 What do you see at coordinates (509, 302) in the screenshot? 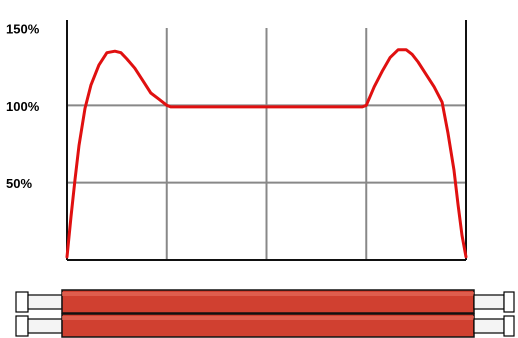
I see `tube-top-right-cap` at bounding box center [509, 302].